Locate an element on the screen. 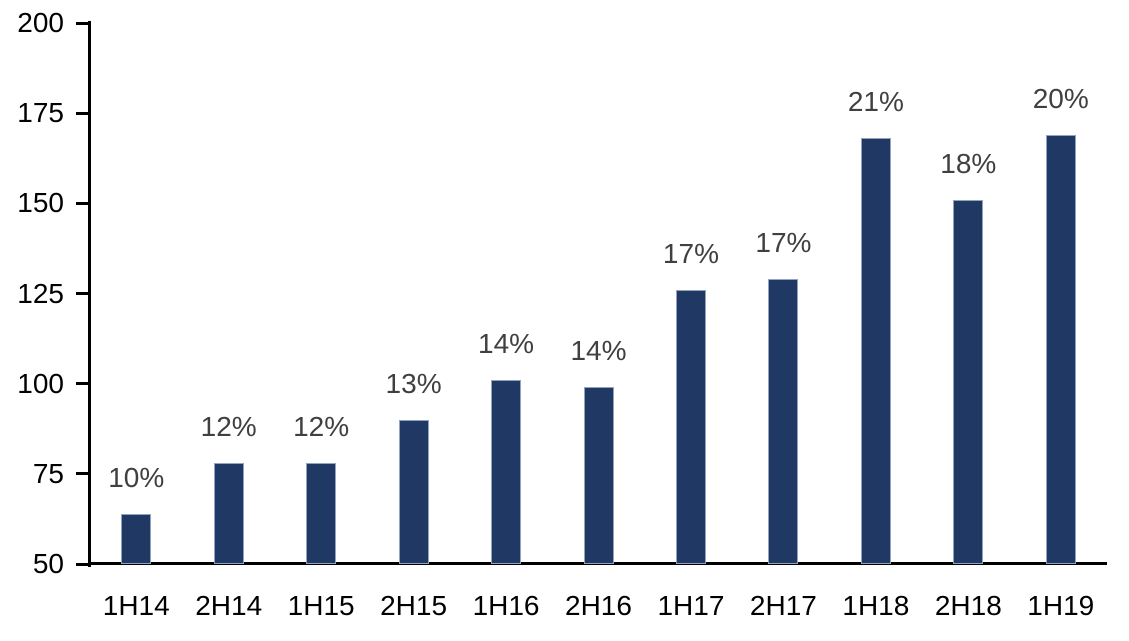 The image size is (1129, 641). y-axis-tick-label: 150 is located at coordinates (40, 203).